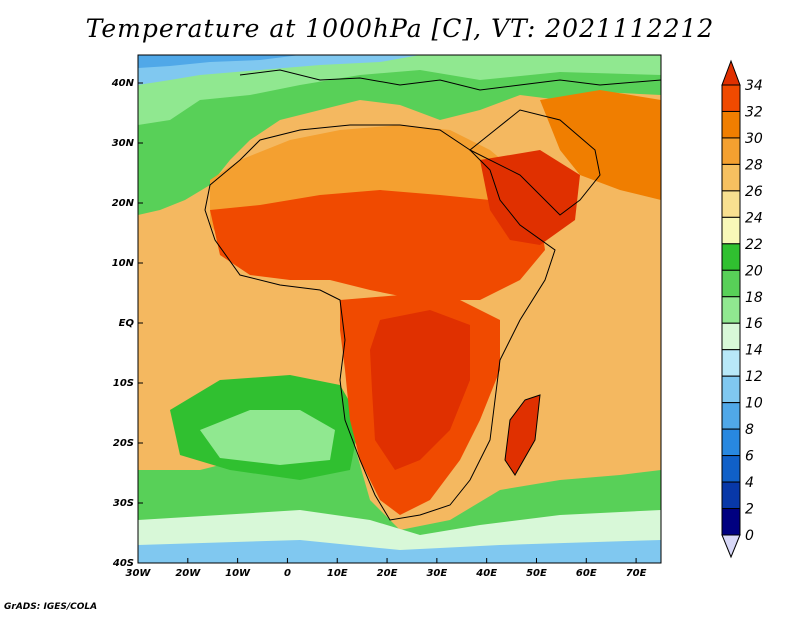  What do you see at coordinates (754, 404) in the screenshot?
I see `colorbar-label: 10` at bounding box center [754, 404].